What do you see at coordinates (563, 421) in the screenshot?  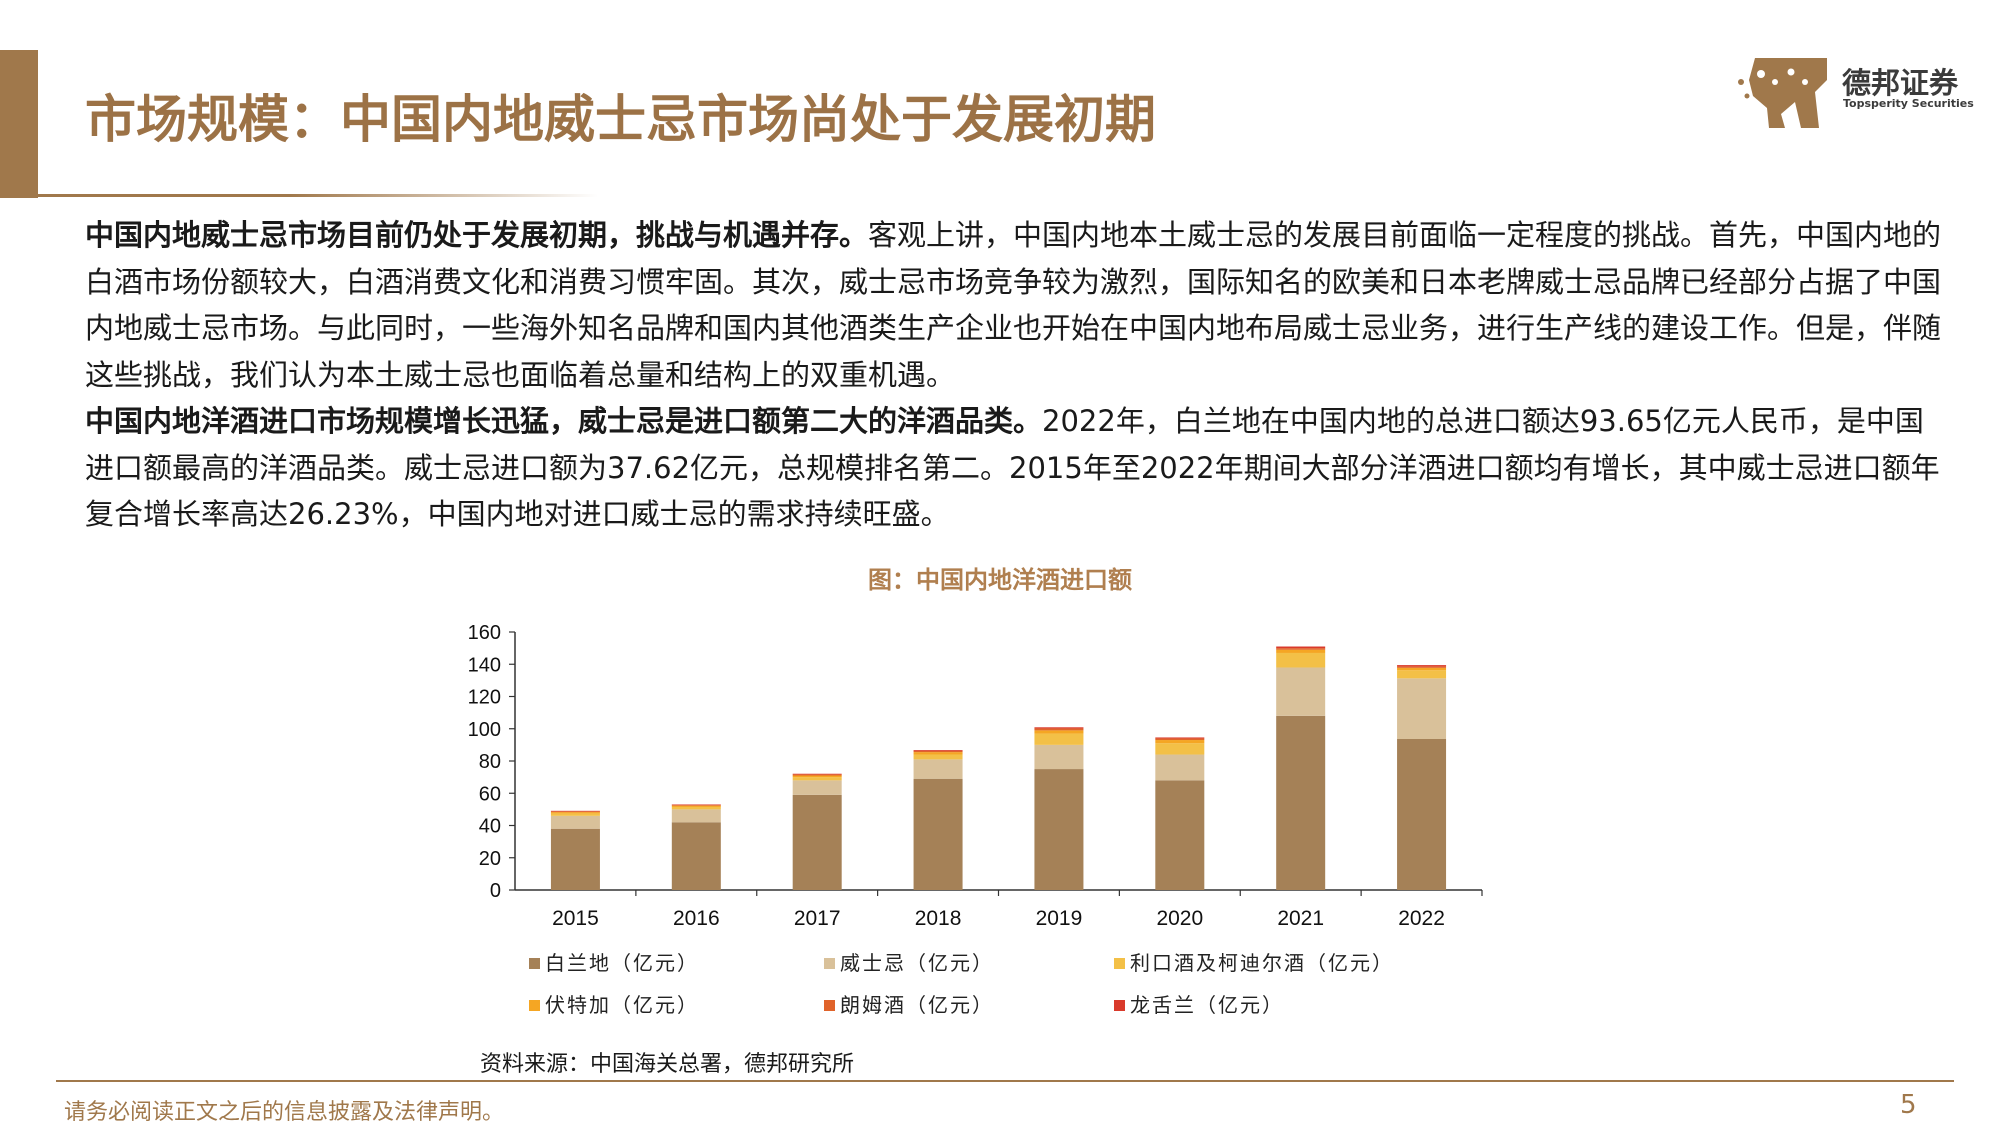 I see `paragraph-2-lead: 中国内地洋酒进口市场规模增长迅猛，威士忌是进口额第二大的洋酒品类。` at bounding box center [563, 421].